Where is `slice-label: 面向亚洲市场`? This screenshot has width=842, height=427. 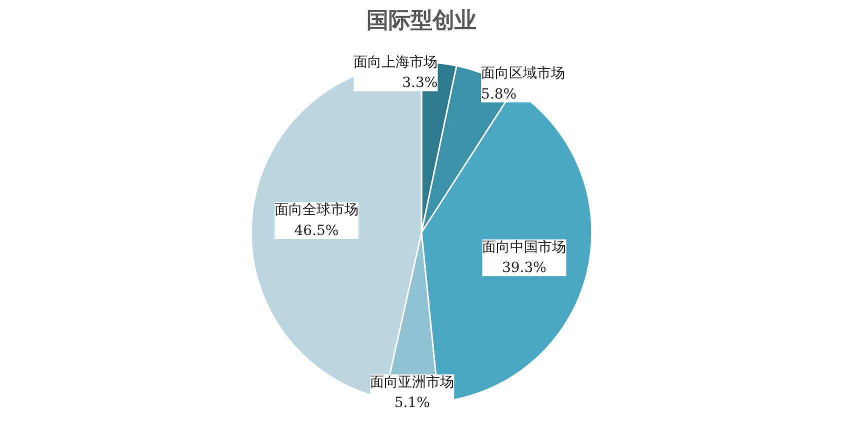 slice-label: 面向亚洲市场 is located at coordinates (412, 382).